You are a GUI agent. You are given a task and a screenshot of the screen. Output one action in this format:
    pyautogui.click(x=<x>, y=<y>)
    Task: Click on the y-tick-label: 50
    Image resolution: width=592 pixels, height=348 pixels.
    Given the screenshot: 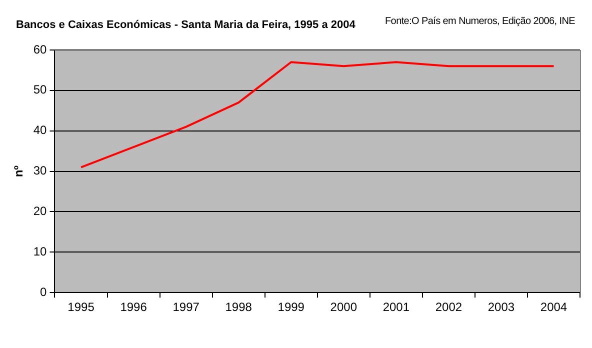 What is the action you would take?
    pyautogui.click(x=40, y=89)
    